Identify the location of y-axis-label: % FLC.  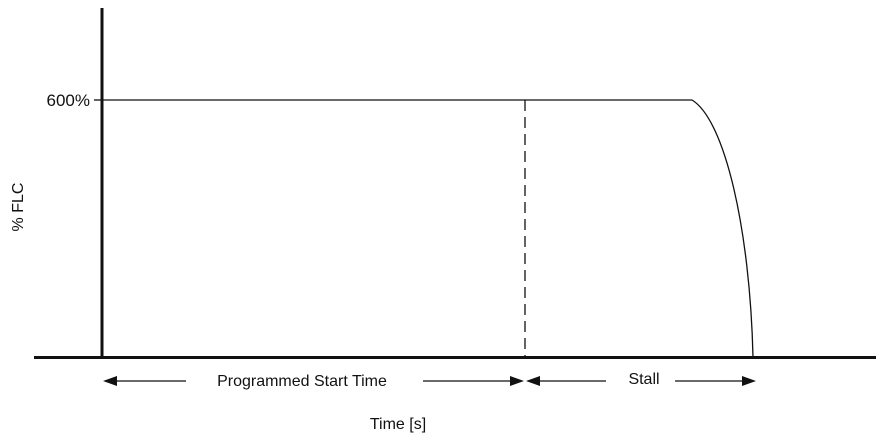
(18, 207).